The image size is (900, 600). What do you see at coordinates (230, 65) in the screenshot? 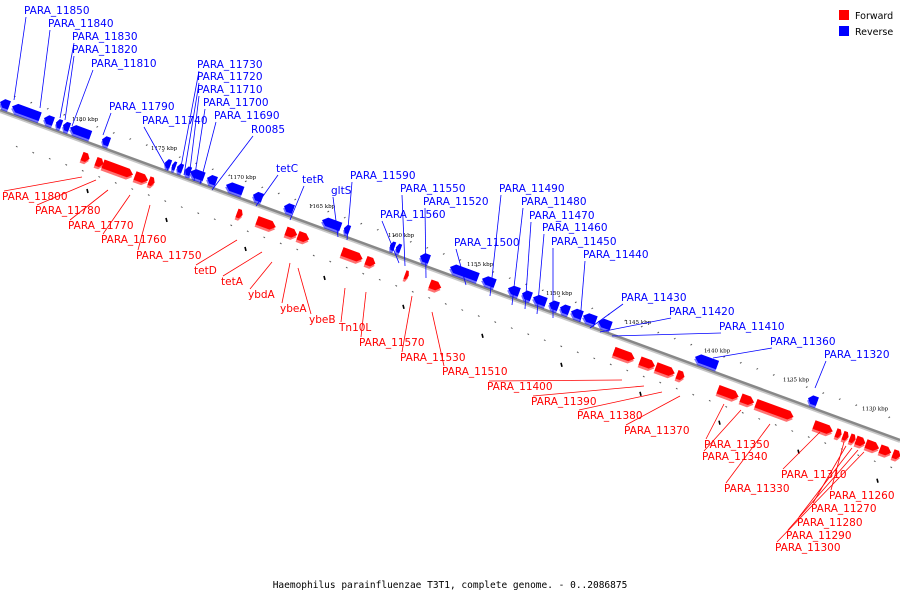
I see `reverse-gene-label: PARA_11730` at bounding box center [230, 65].